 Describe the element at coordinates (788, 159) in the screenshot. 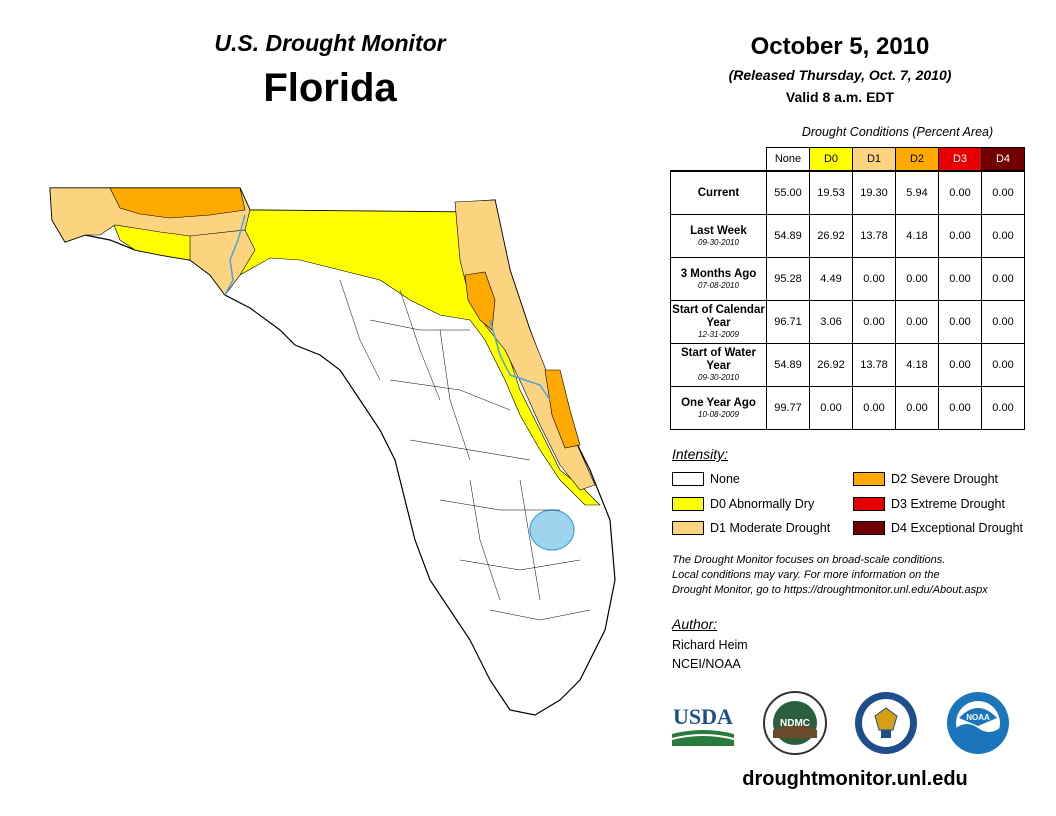

I see `col-header-none: None` at that location.